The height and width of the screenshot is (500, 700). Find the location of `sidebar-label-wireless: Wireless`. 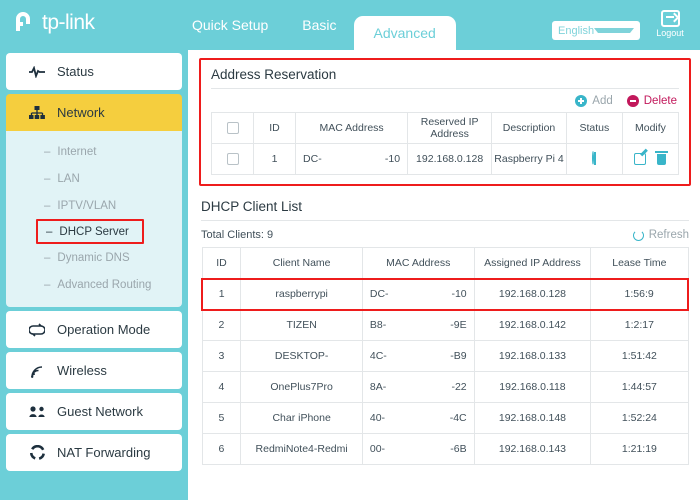

sidebar-label-wireless: Wireless is located at coordinates (82, 370).